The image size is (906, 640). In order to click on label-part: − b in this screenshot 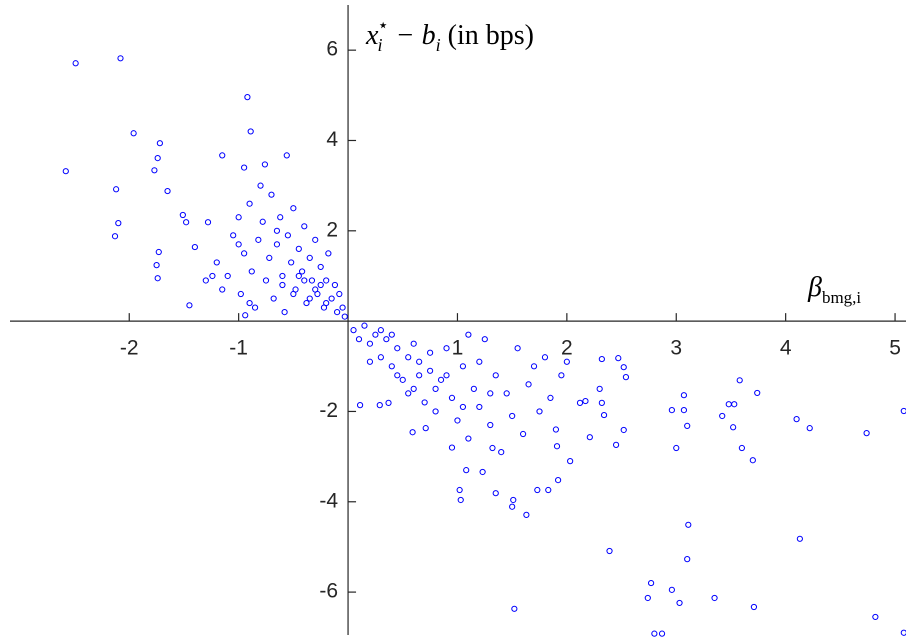, I will do `click(412, 35)`.